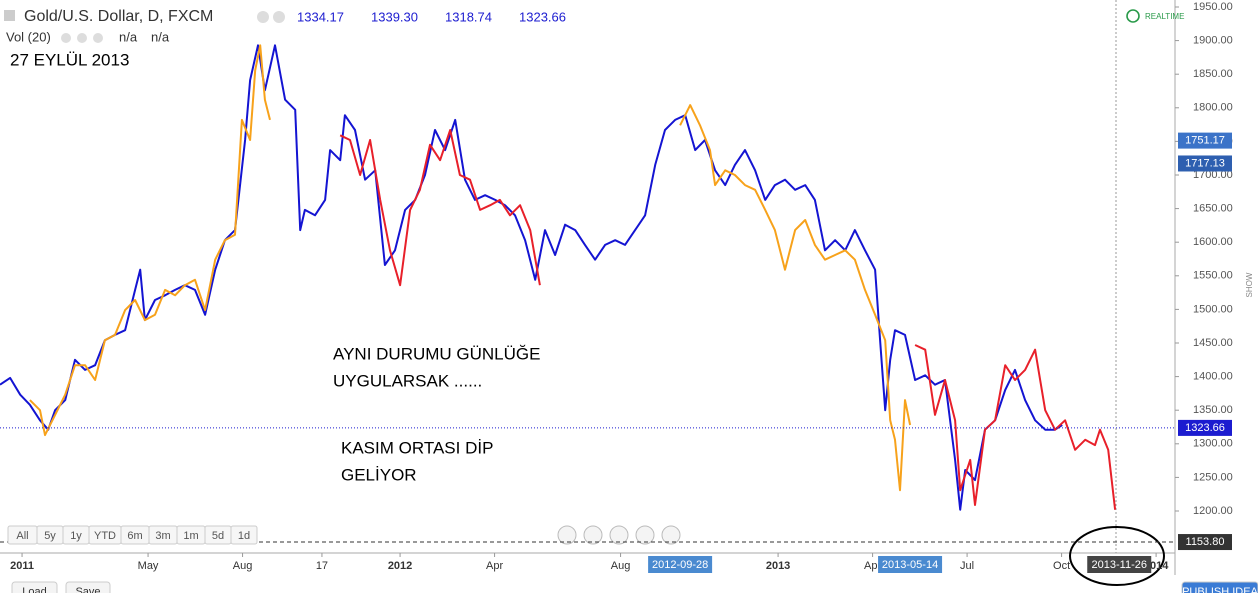  What do you see at coordinates (320, 16) in the screenshot?
I see `ohlc-value: 1334.17` at bounding box center [320, 16].